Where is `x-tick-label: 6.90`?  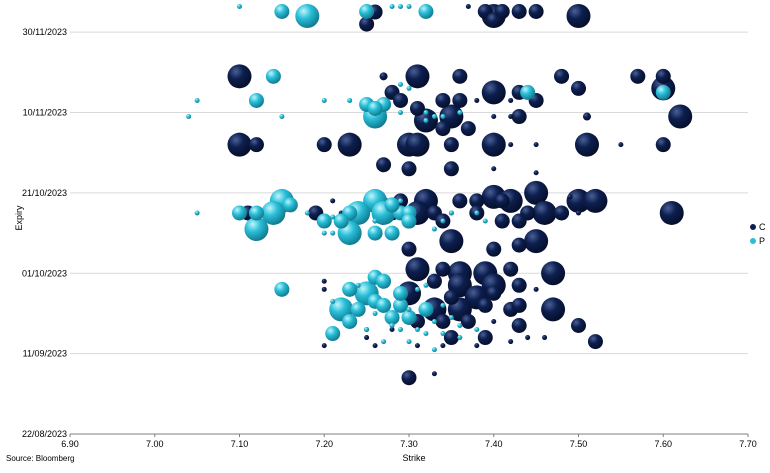 x-tick-label: 6.90 is located at coordinates (70, 444).